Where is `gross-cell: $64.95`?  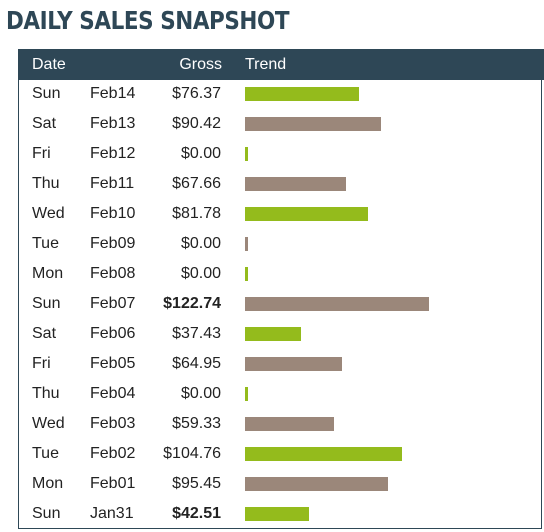
gross-cell: $64.95 is located at coordinates (196, 363).